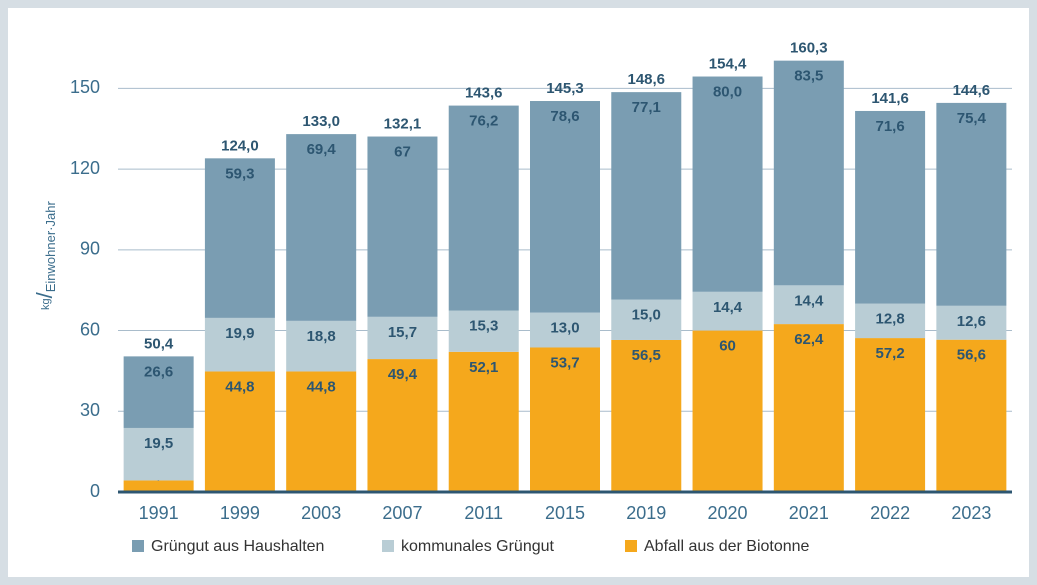 The width and height of the screenshot is (1037, 585). I want to click on x-tick-label: 2022, so click(890, 513).